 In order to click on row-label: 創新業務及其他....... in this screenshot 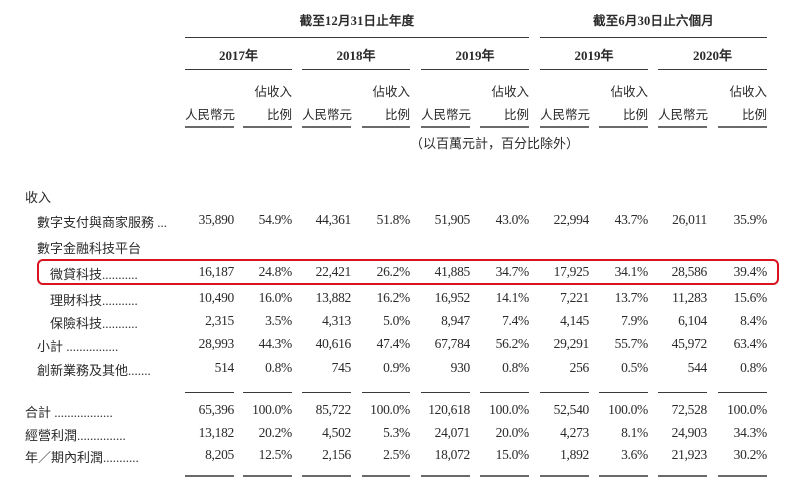, I will do `click(94, 370)`.